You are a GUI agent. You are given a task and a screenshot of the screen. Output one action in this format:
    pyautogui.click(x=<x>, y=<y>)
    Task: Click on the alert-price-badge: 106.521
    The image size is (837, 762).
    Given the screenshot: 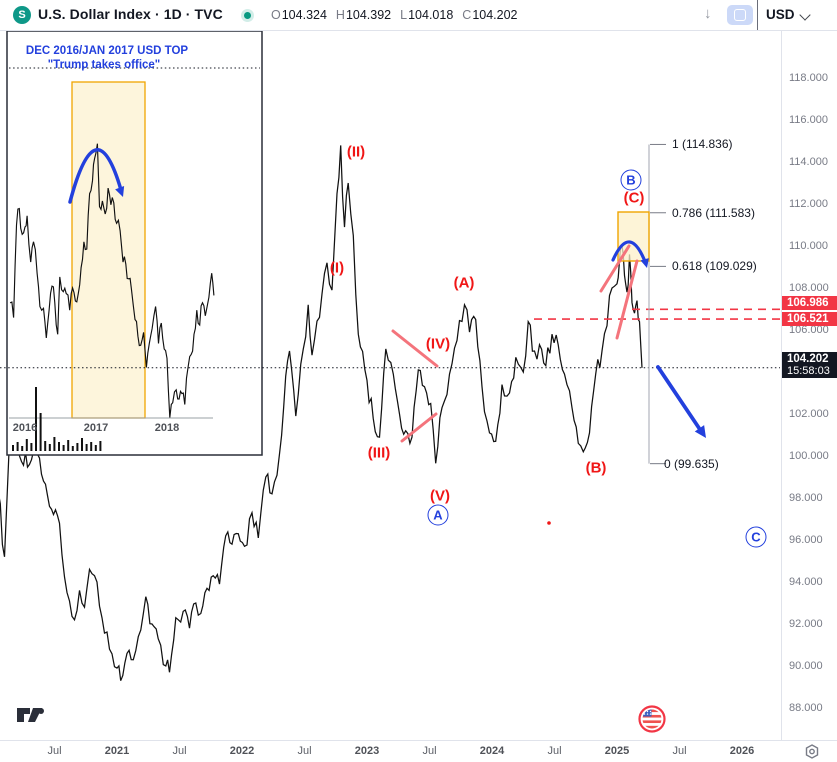 What is the action you would take?
    pyautogui.click(x=809, y=319)
    